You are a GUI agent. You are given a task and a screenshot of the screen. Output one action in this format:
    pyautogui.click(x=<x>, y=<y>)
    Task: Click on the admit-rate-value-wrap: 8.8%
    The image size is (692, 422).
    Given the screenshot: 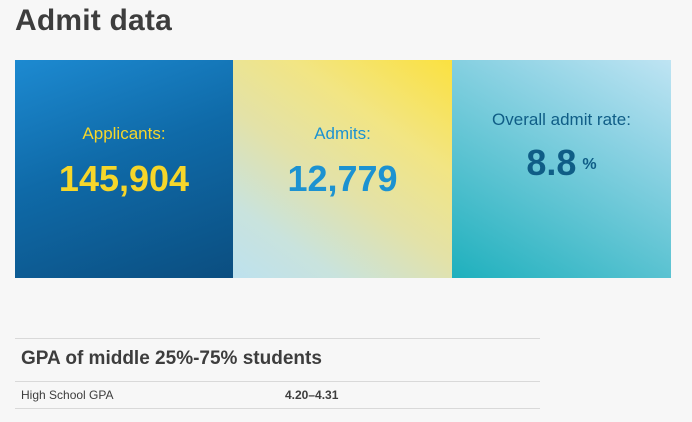 What is the action you would take?
    pyautogui.click(x=561, y=163)
    